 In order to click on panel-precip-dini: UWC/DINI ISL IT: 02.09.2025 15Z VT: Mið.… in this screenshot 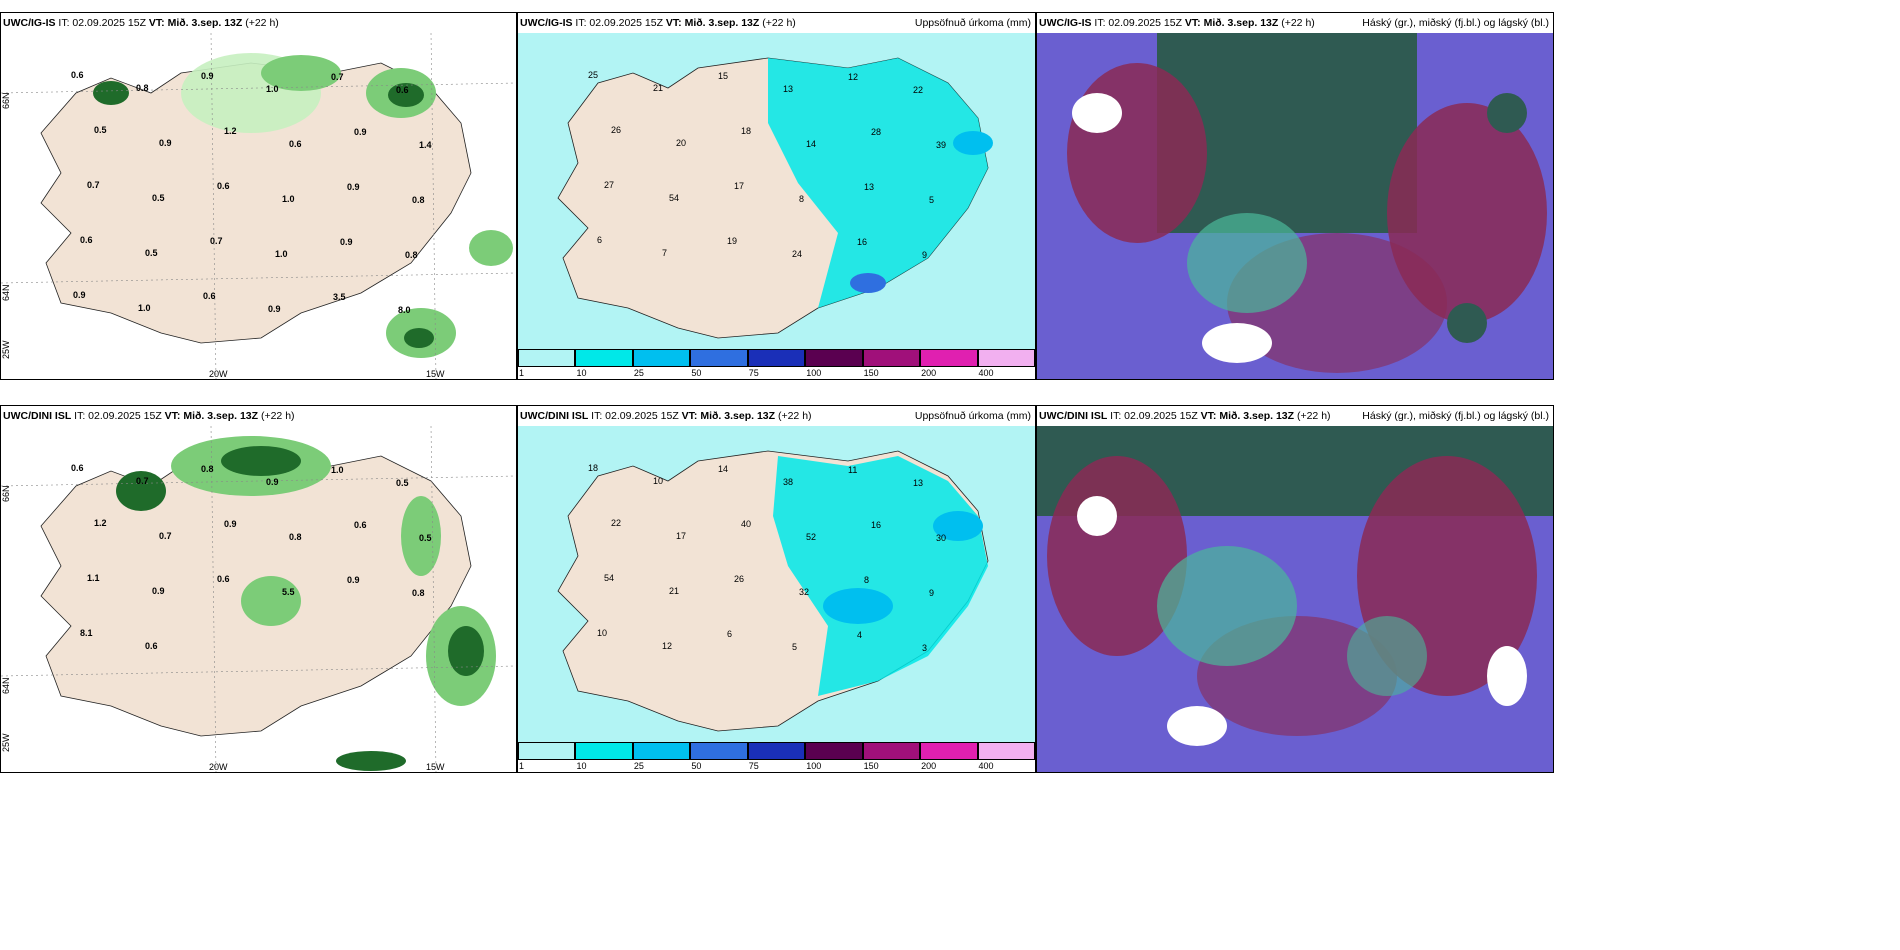, I will do `click(258, 589)`.